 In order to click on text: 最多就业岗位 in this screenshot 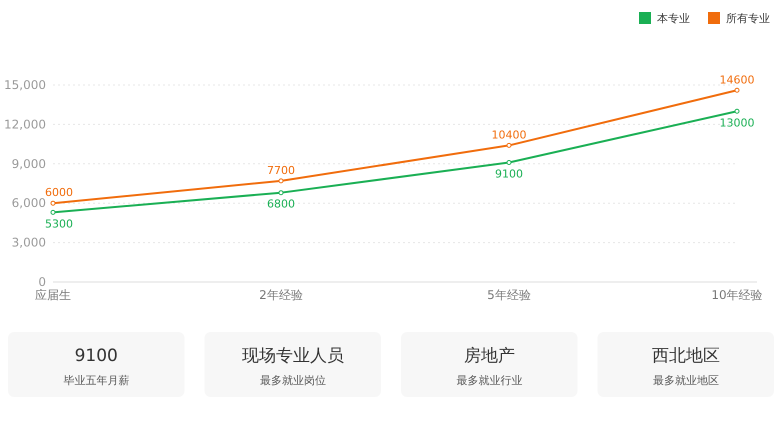, I will do `click(293, 380)`.